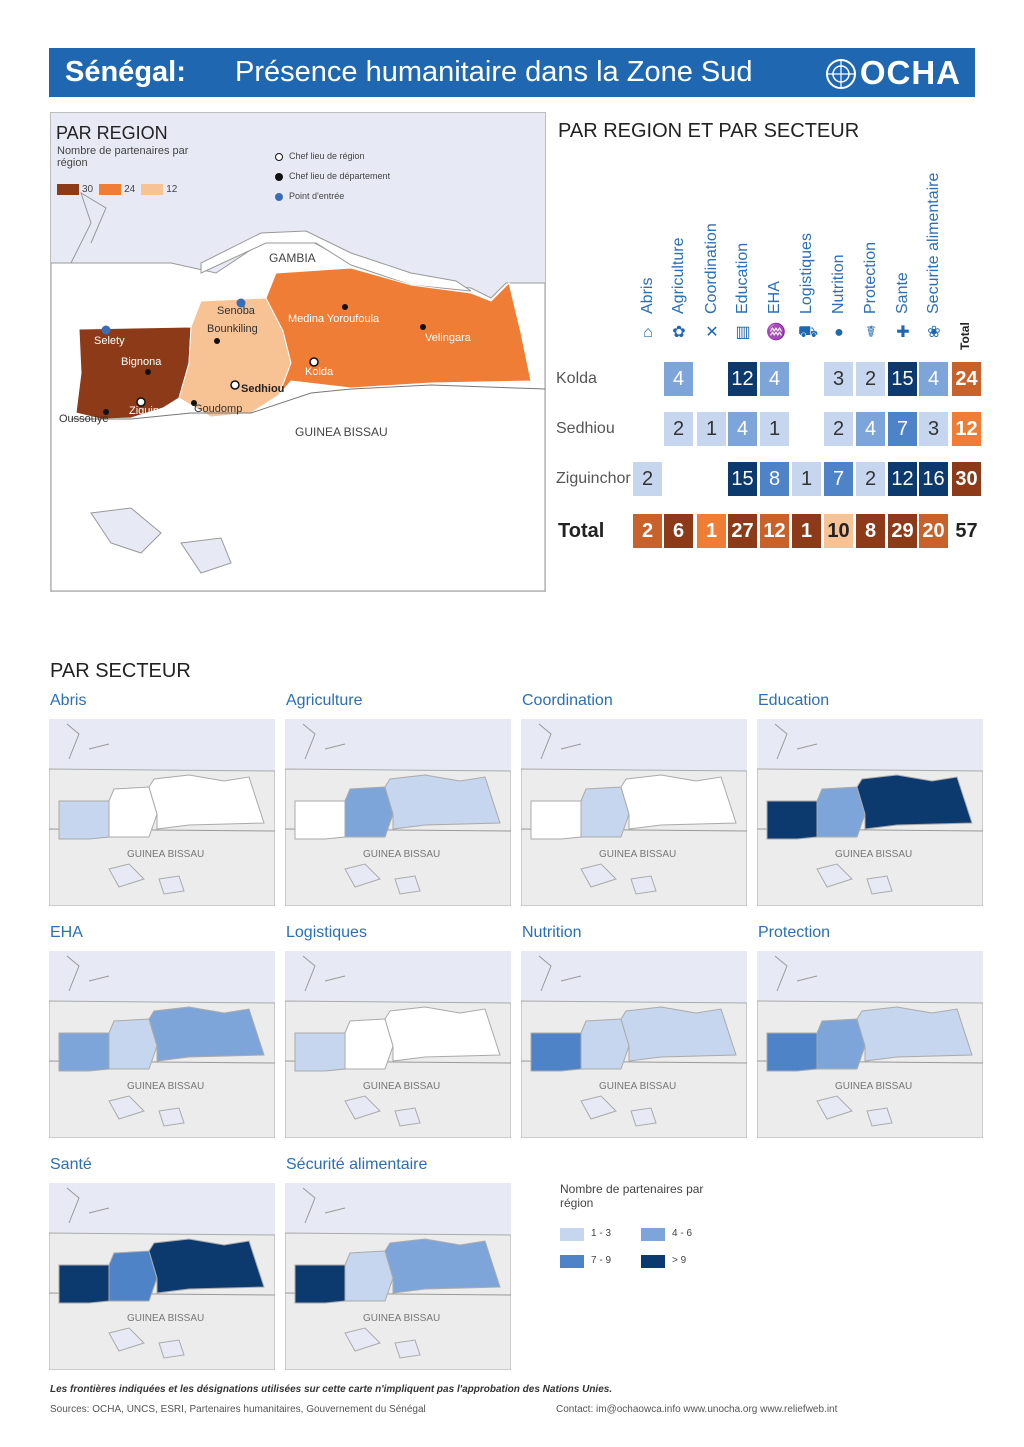 The width and height of the screenshot is (1024, 1447). What do you see at coordinates (933, 531) in the screenshot?
I see `column-total-cell: 20` at bounding box center [933, 531].